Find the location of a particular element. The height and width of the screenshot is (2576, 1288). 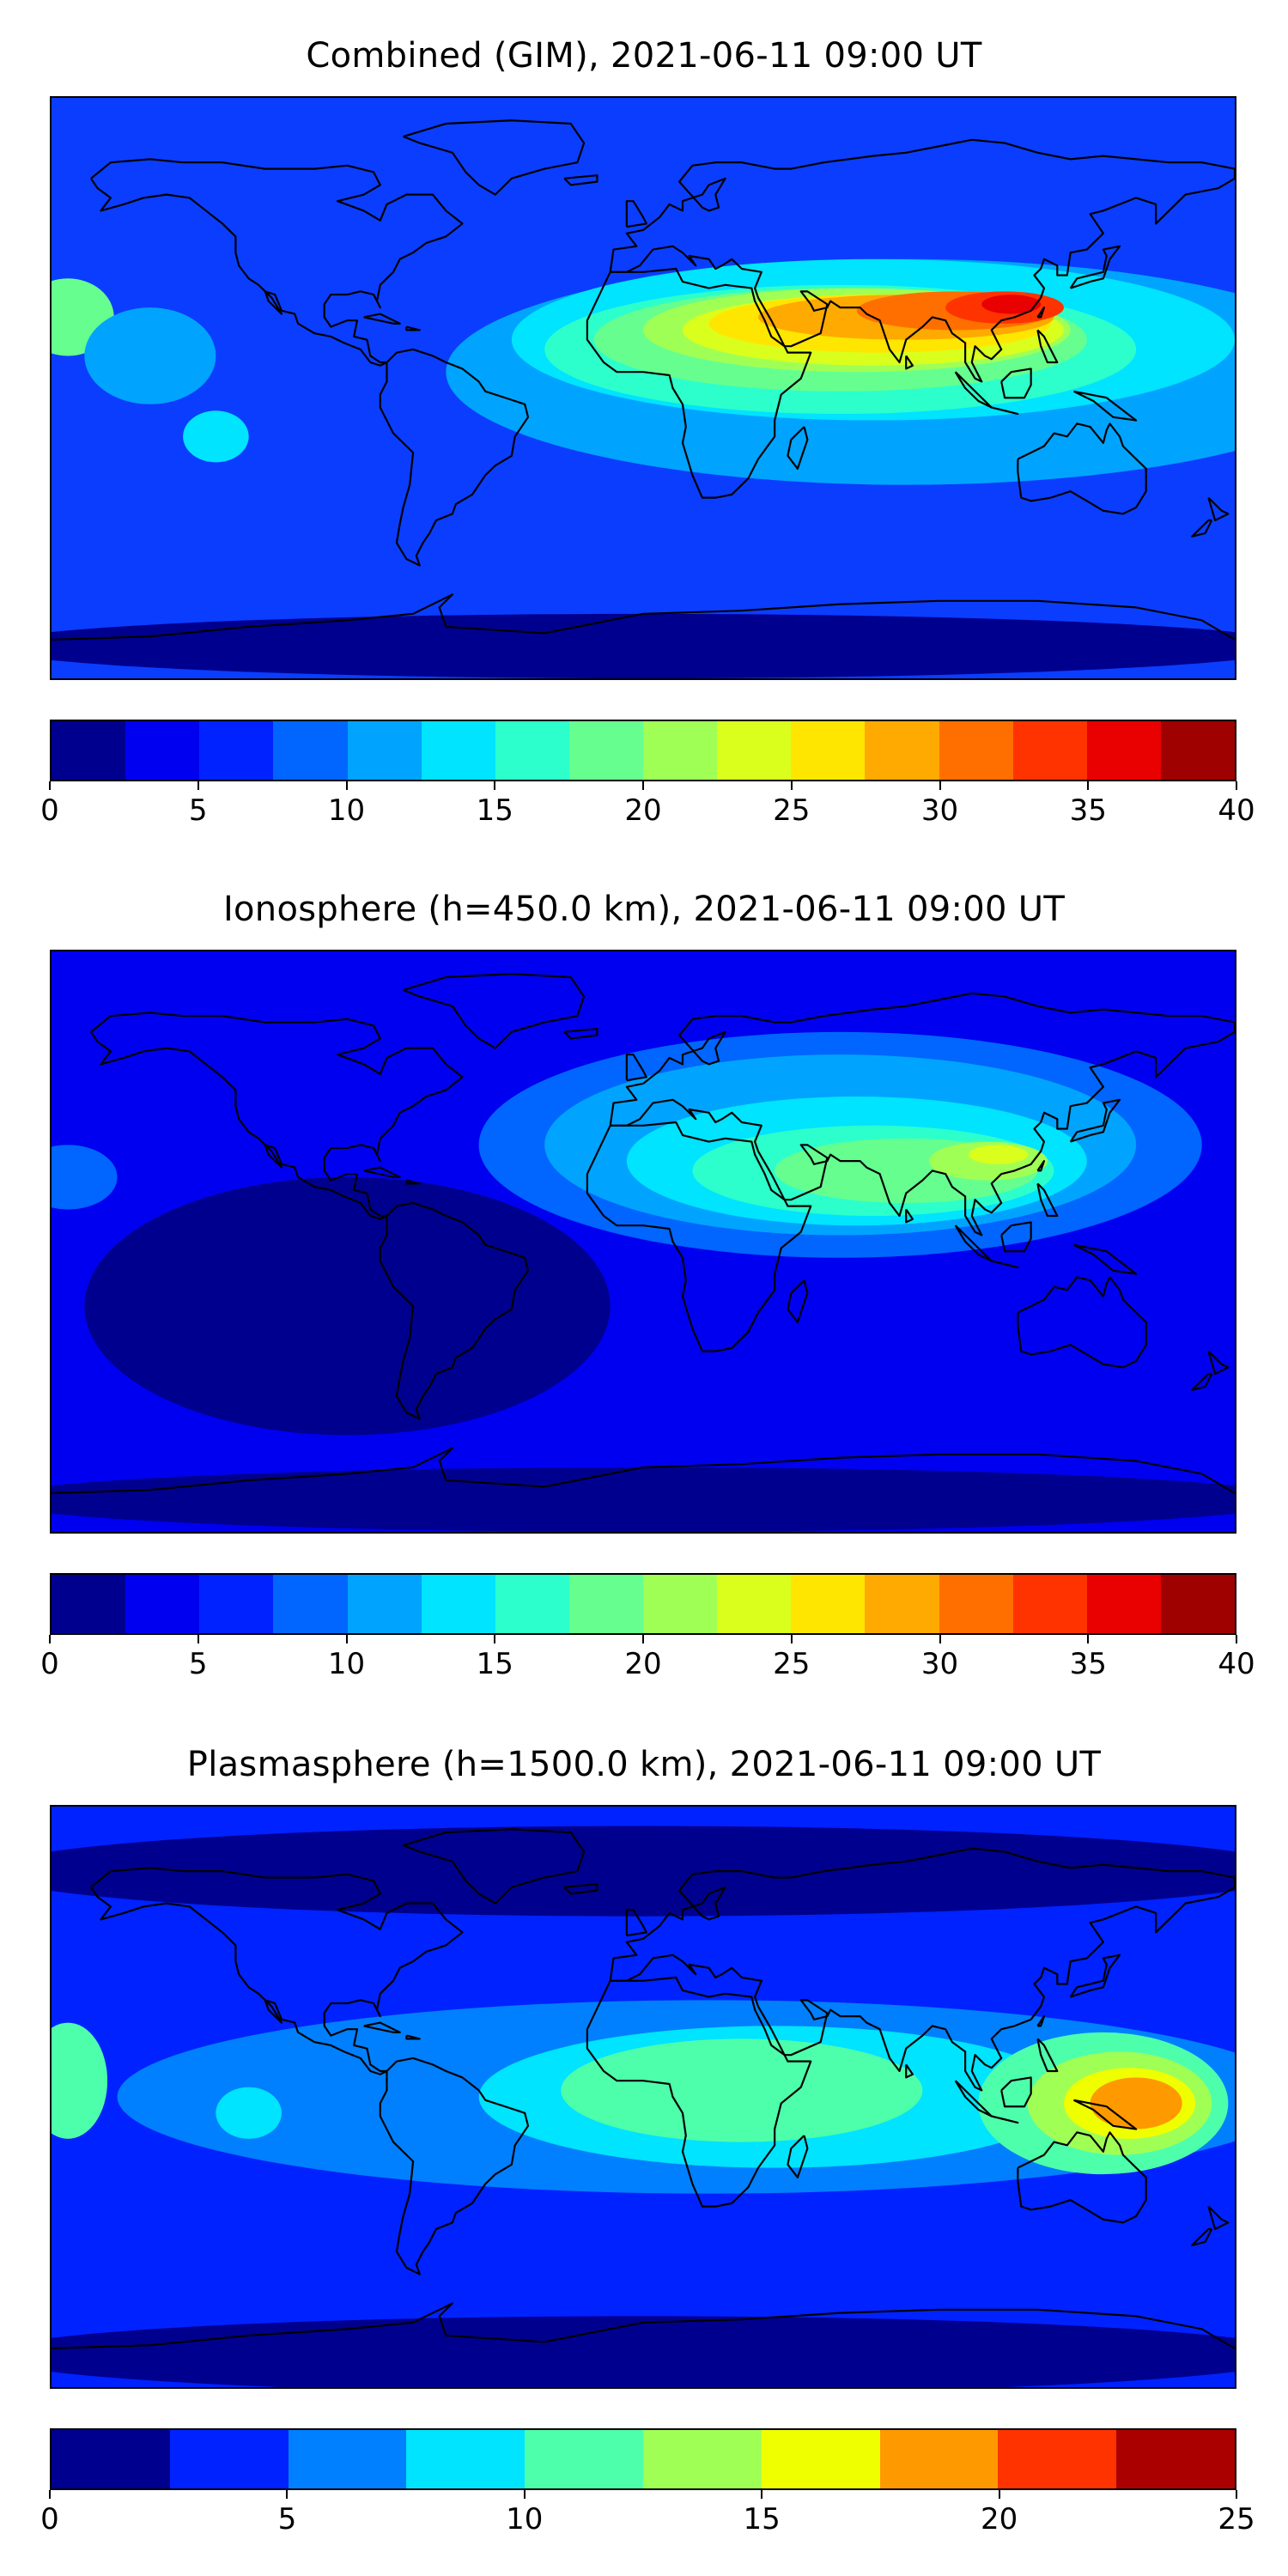

colorbar-tick-label: 30 is located at coordinates (940, 810).